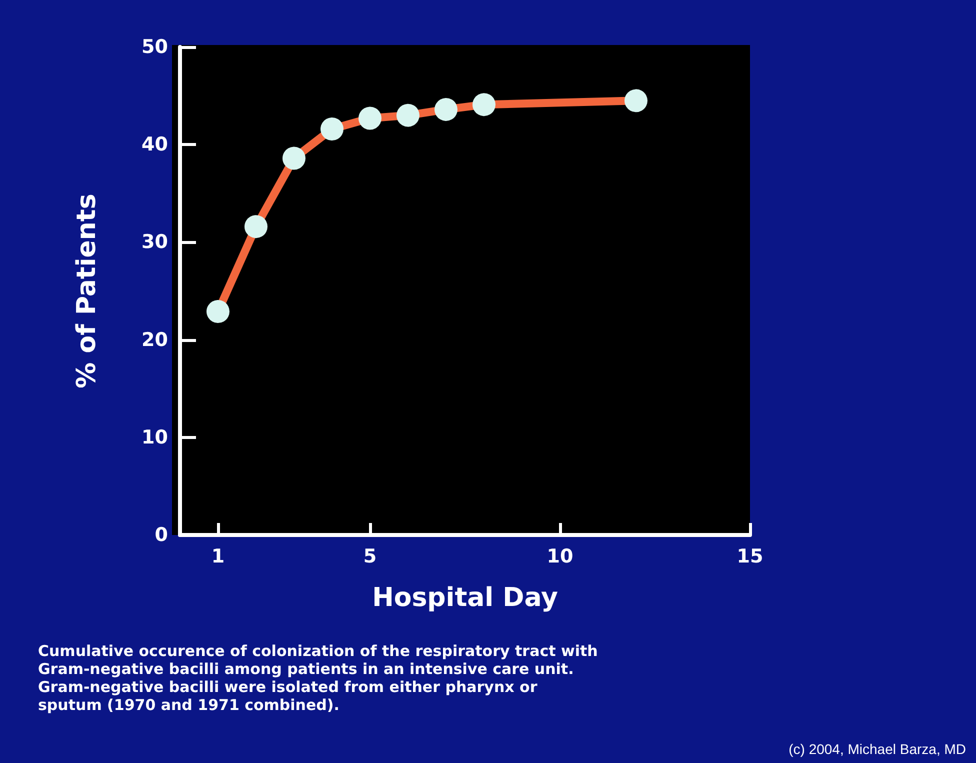 Image resolution: width=976 pixels, height=763 pixels. Describe the element at coordinates (877, 749) in the screenshot. I see `text: (c) 2004, Michael Barza, MD` at that location.